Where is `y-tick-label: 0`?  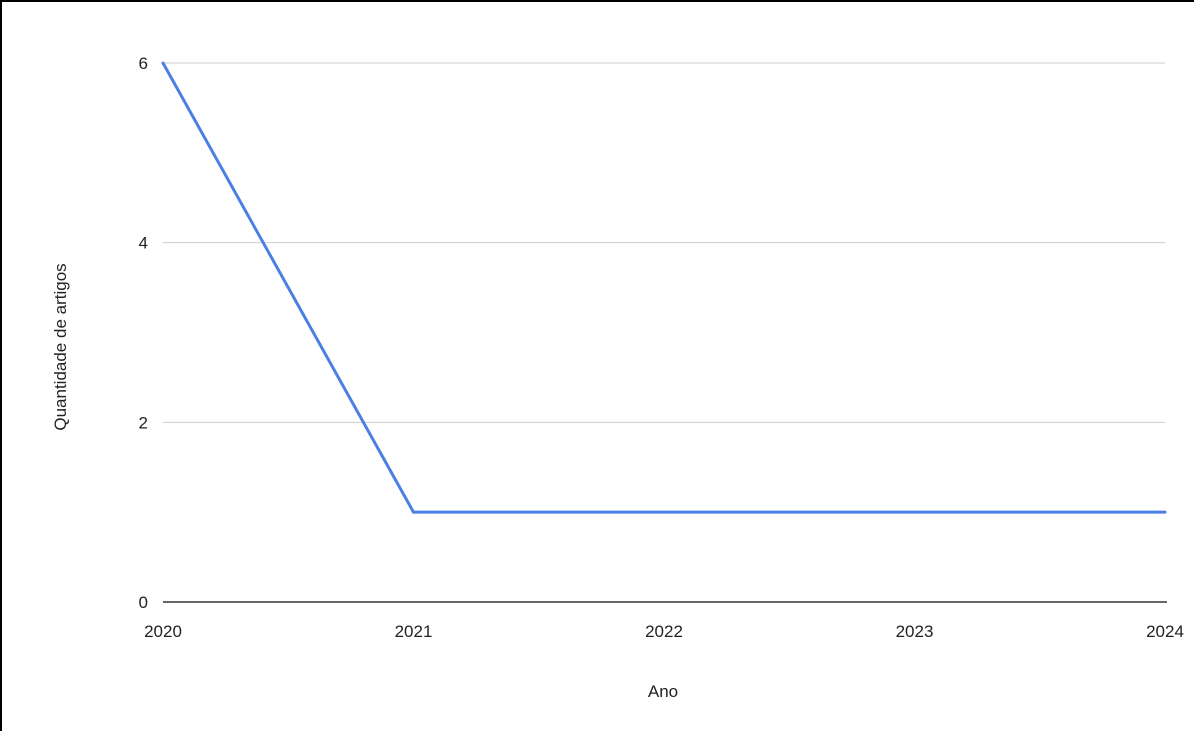
y-tick-label: 0 is located at coordinates (143, 602).